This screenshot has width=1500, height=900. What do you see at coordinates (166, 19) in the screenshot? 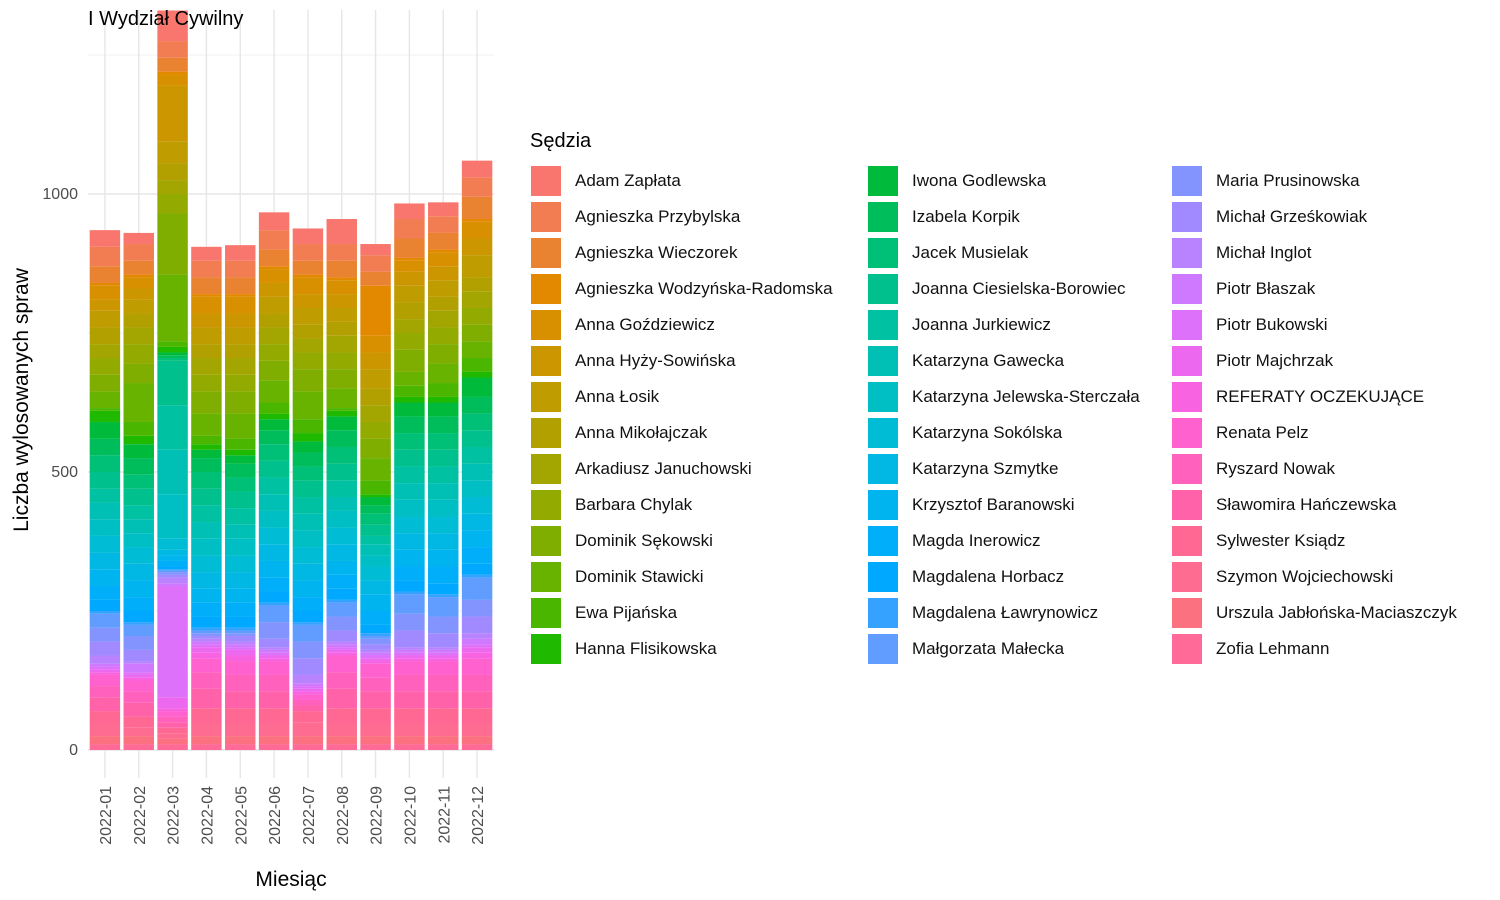
I see `chart-title: I Wydział Cywilny` at bounding box center [166, 19].